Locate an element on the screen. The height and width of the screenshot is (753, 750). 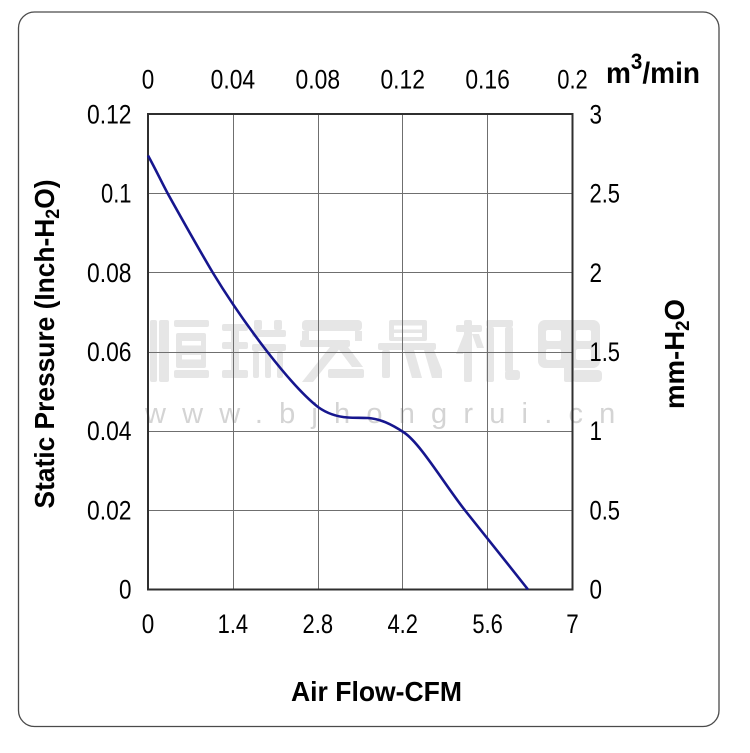
svg-text: 3 is located at coordinates (596, 115).